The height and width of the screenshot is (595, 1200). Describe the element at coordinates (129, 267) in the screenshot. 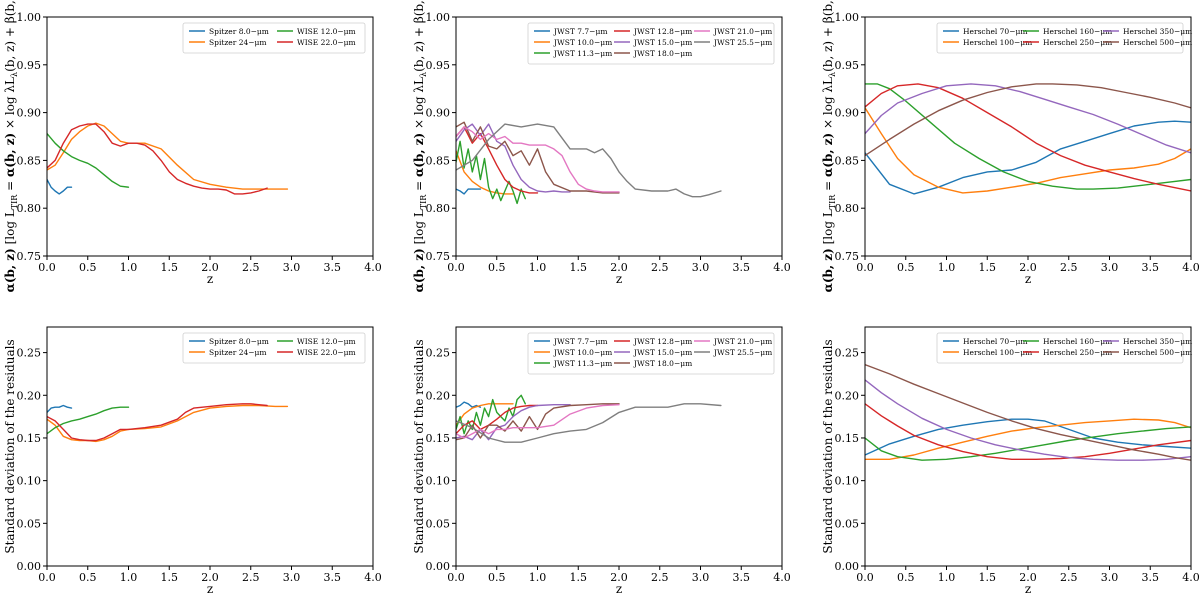

I see `x-tick-label: 1.0` at that location.